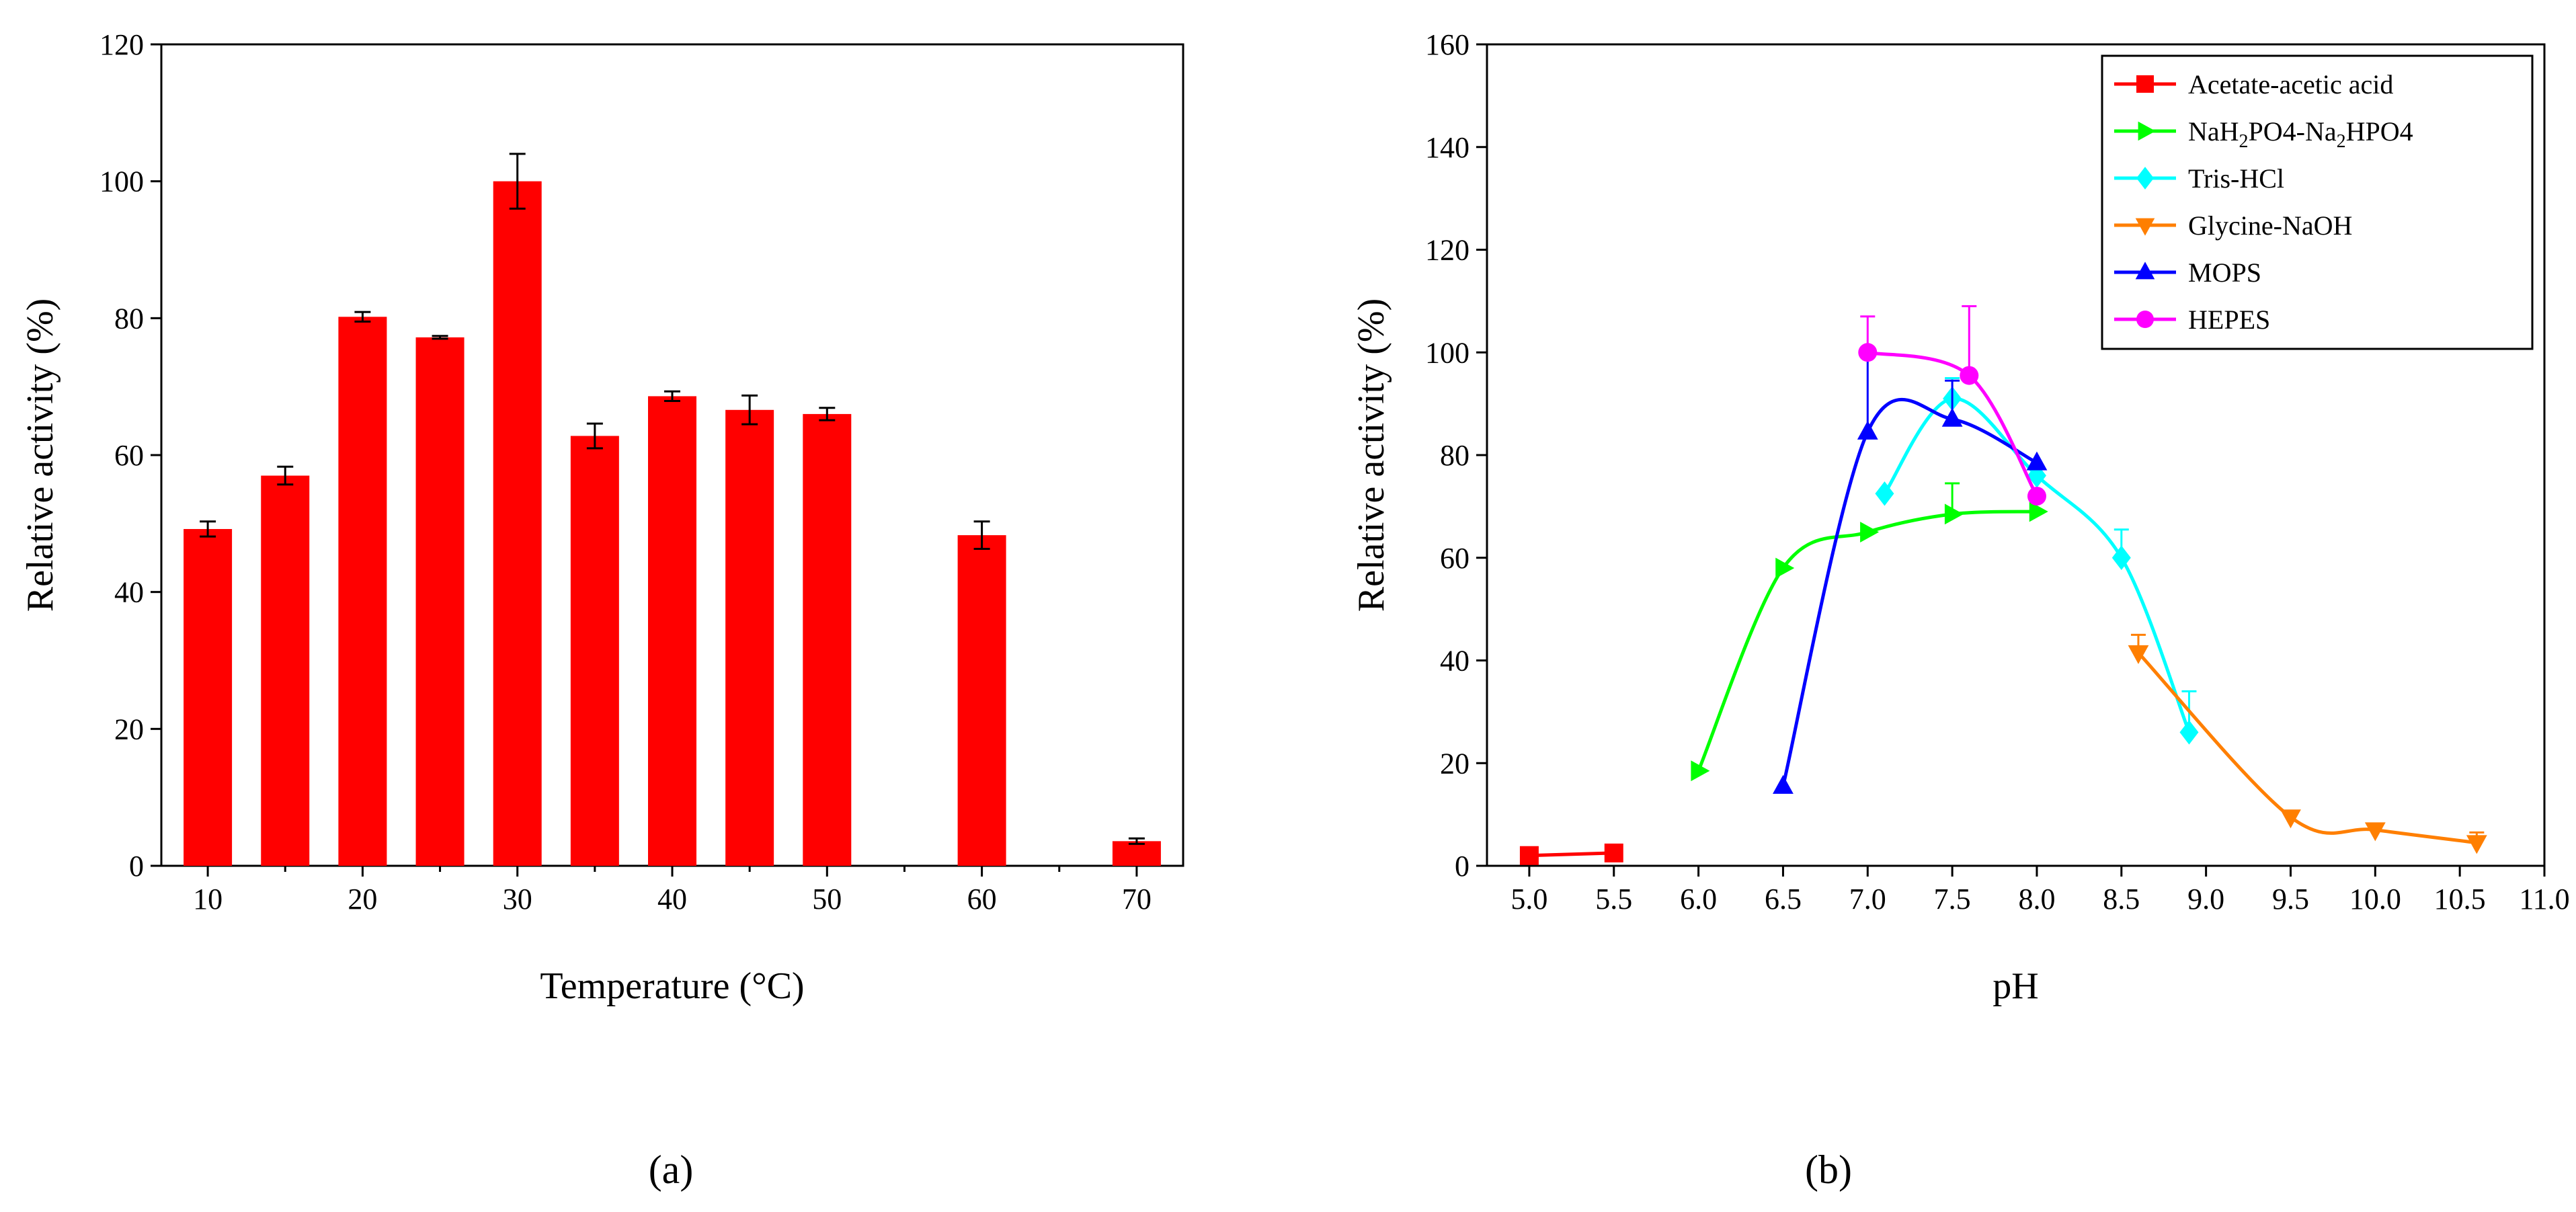 The width and height of the screenshot is (2576, 1212). Describe the element at coordinates (1137, 899) in the screenshot. I see `x-tick-label: 70` at that location.